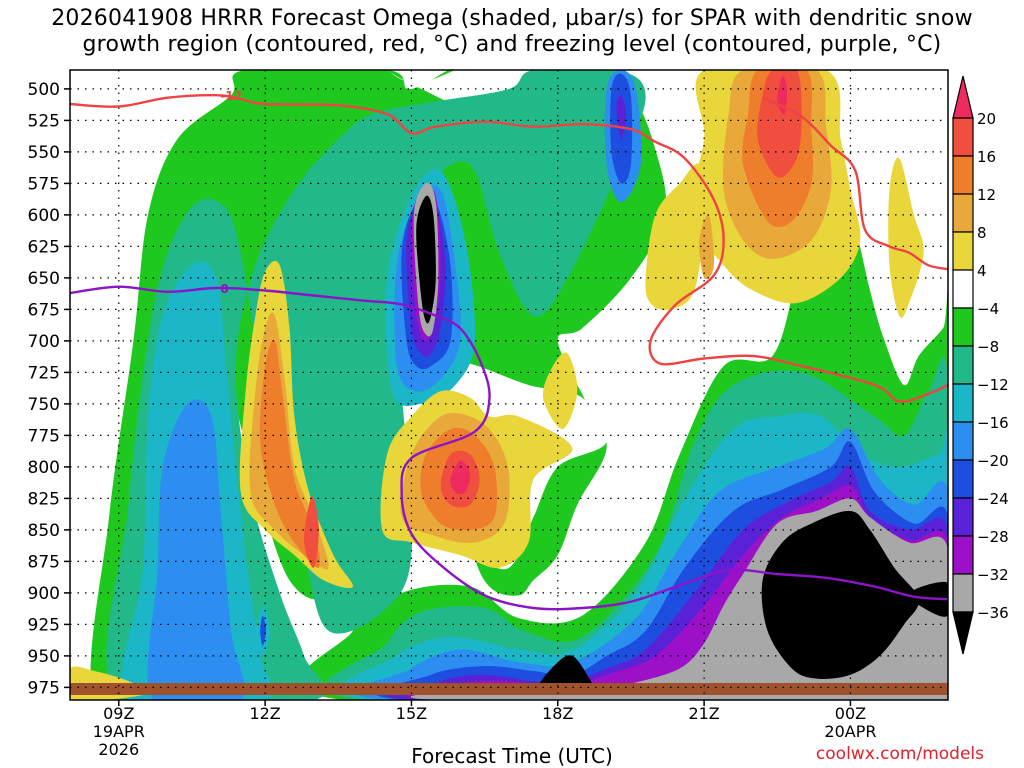 The height and width of the screenshot is (768, 1024). What do you see at coordinates (840, 594) in the screenshot?
I see `omega-region-k-se` at bounding box center [840, 594].